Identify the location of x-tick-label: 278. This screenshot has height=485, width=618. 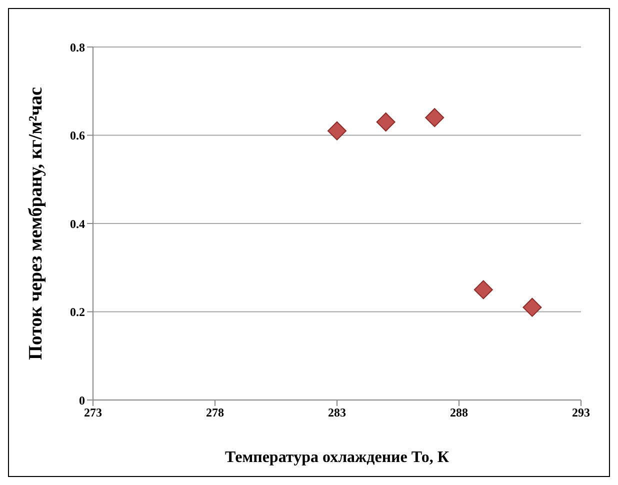
(215, 413).